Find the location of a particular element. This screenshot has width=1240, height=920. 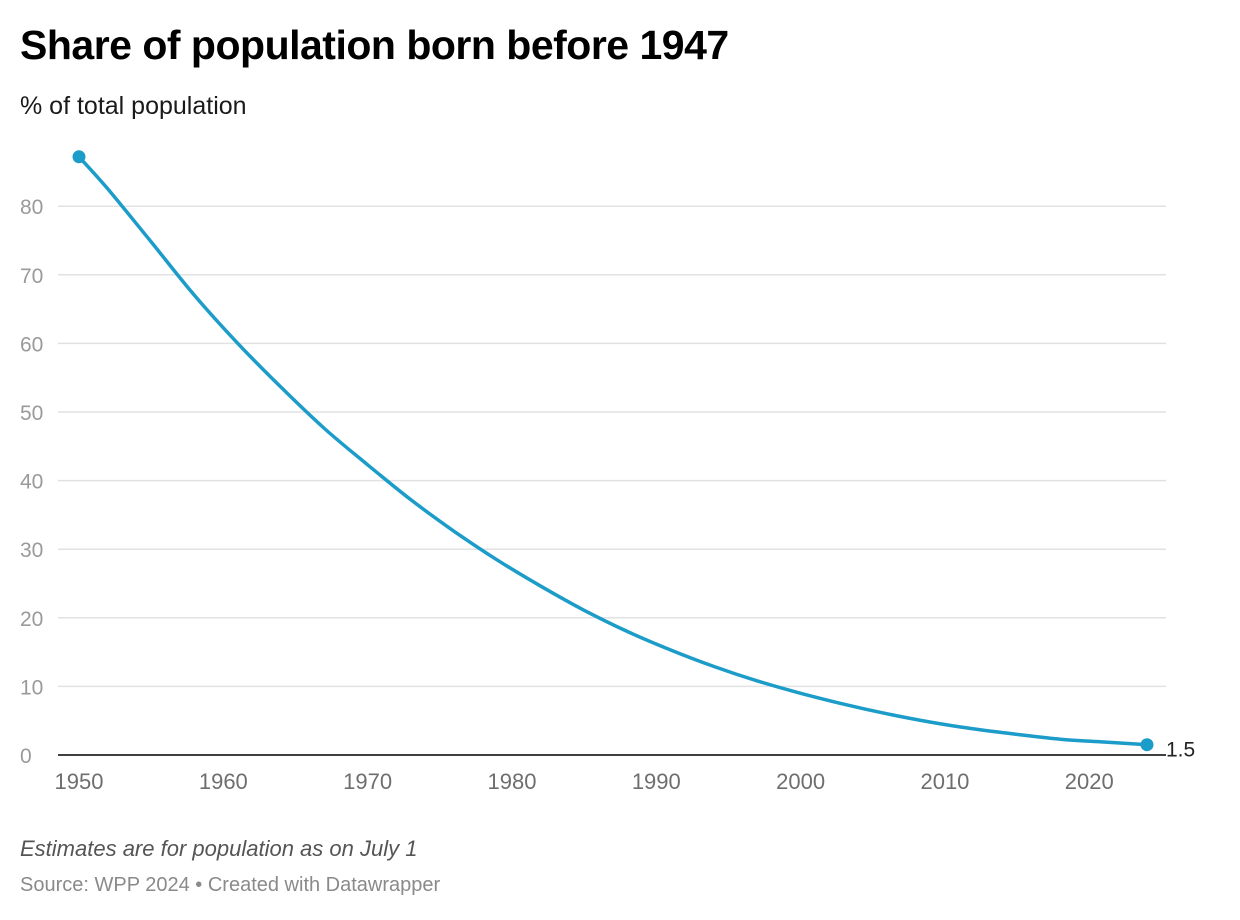

y-tick-label-20: 20 is located at coordinates (31, 619).